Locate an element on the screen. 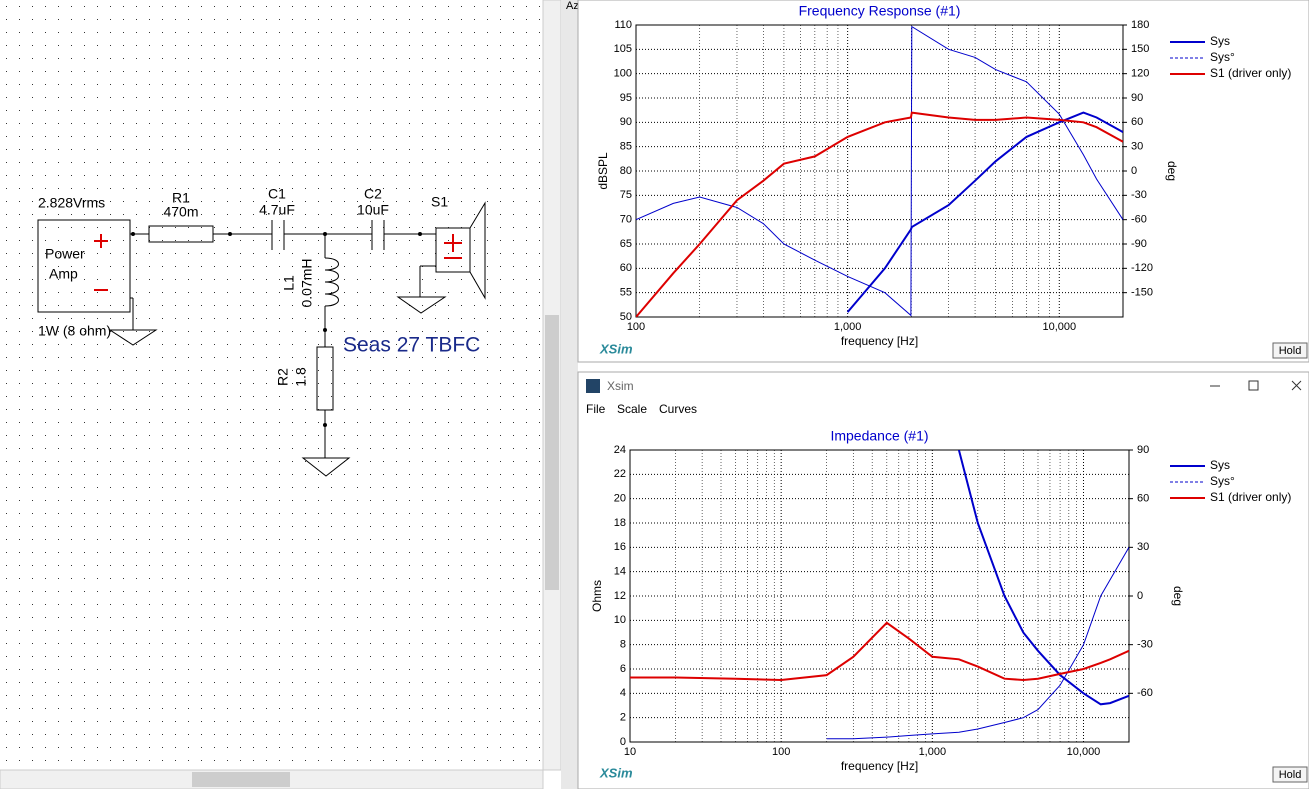 The width and height of the screenshot is (1309, 789). chart-title: Impedance (#1) is located at coordinates (879, 436).